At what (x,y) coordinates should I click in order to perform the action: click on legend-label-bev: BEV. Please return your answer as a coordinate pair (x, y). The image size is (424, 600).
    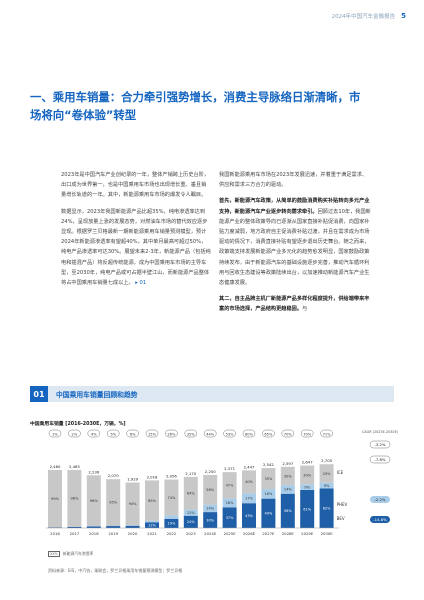
    Looking at the image, I should click on (341, 518).